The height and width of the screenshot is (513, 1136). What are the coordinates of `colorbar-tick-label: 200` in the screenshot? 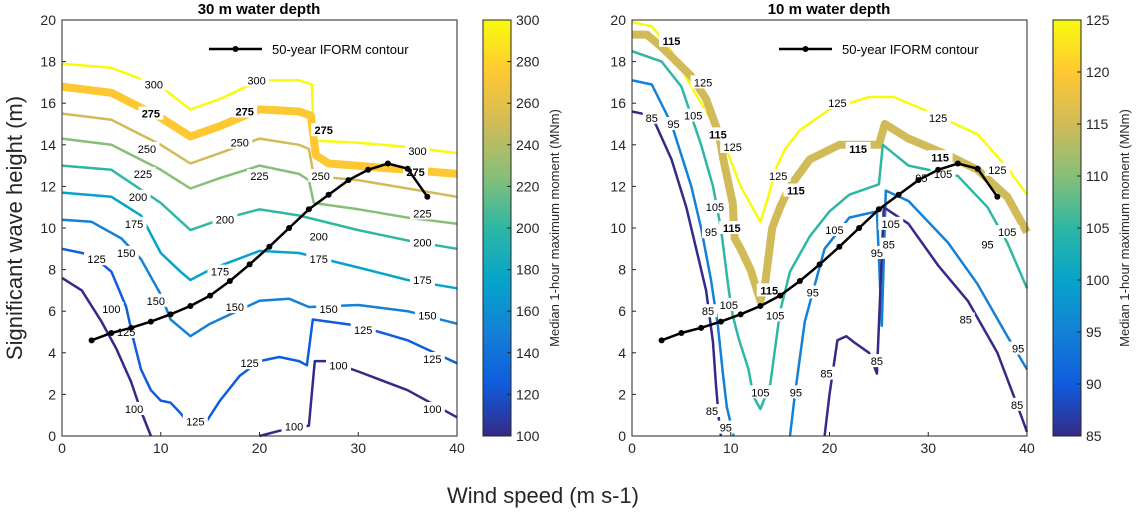 It's located at (528, 228).